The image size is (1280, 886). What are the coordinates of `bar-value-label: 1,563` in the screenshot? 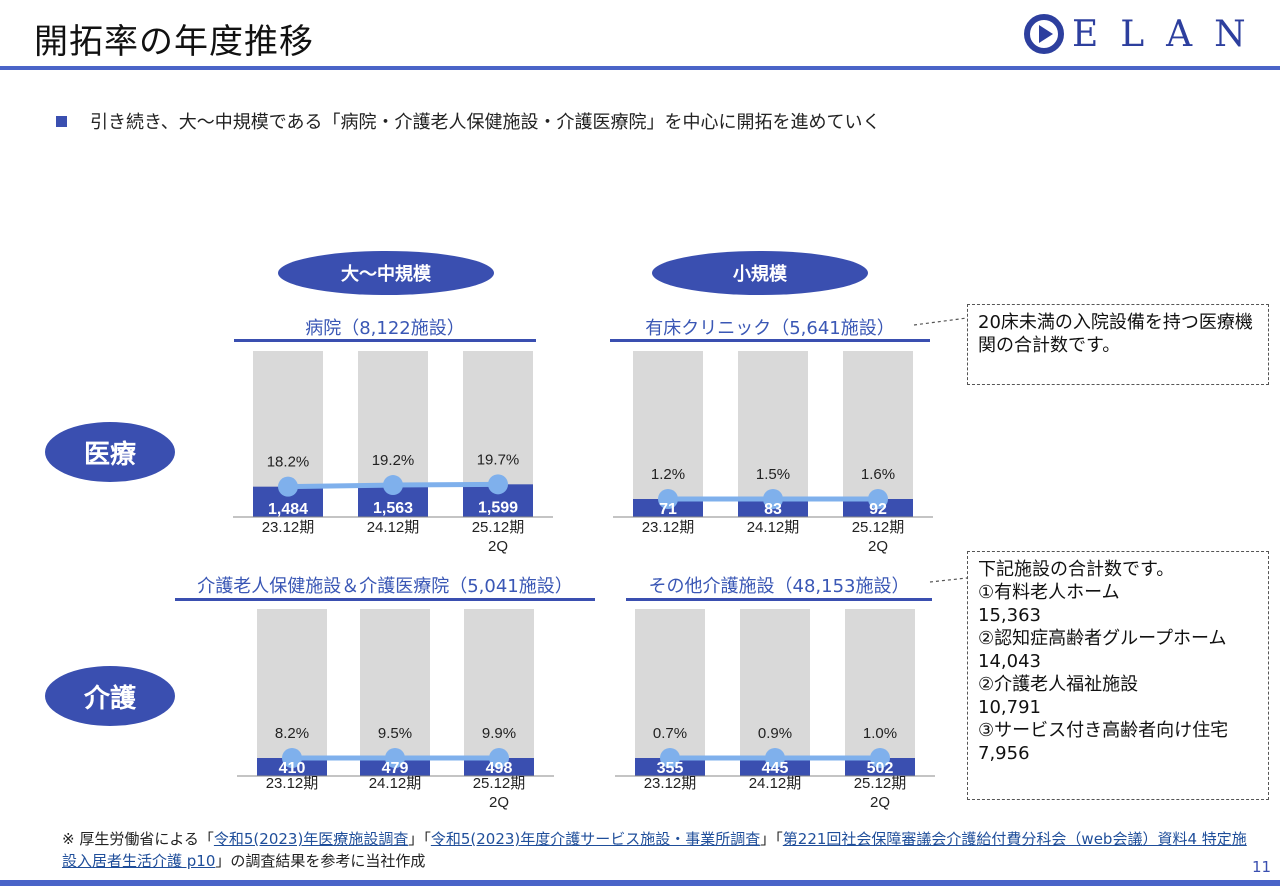 It's located at (393, 508).